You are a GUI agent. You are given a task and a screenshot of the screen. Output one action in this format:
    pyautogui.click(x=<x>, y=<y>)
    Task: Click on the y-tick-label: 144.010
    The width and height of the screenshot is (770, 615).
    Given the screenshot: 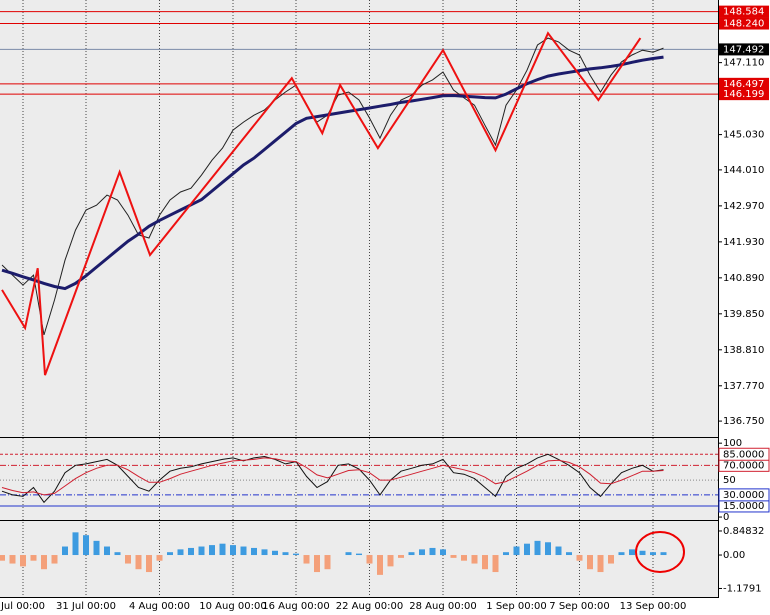 What is the action you would take?
    pyautogui.click(x=743, y=170)
    